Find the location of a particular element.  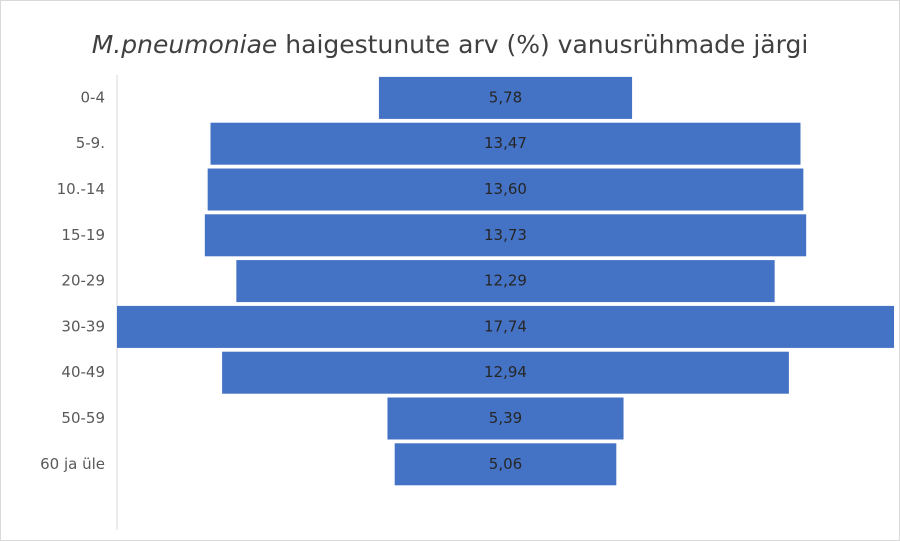

category-label: 15-19 is located at coordinates (83, 235).